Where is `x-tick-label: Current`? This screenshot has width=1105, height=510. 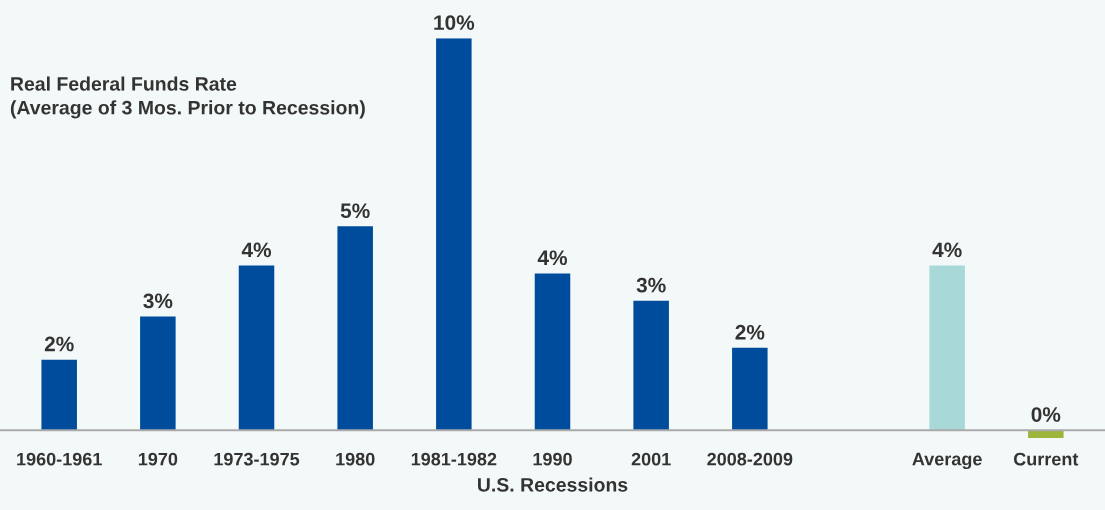 x-tick-label: Current is located at coordinates (1046, 459).